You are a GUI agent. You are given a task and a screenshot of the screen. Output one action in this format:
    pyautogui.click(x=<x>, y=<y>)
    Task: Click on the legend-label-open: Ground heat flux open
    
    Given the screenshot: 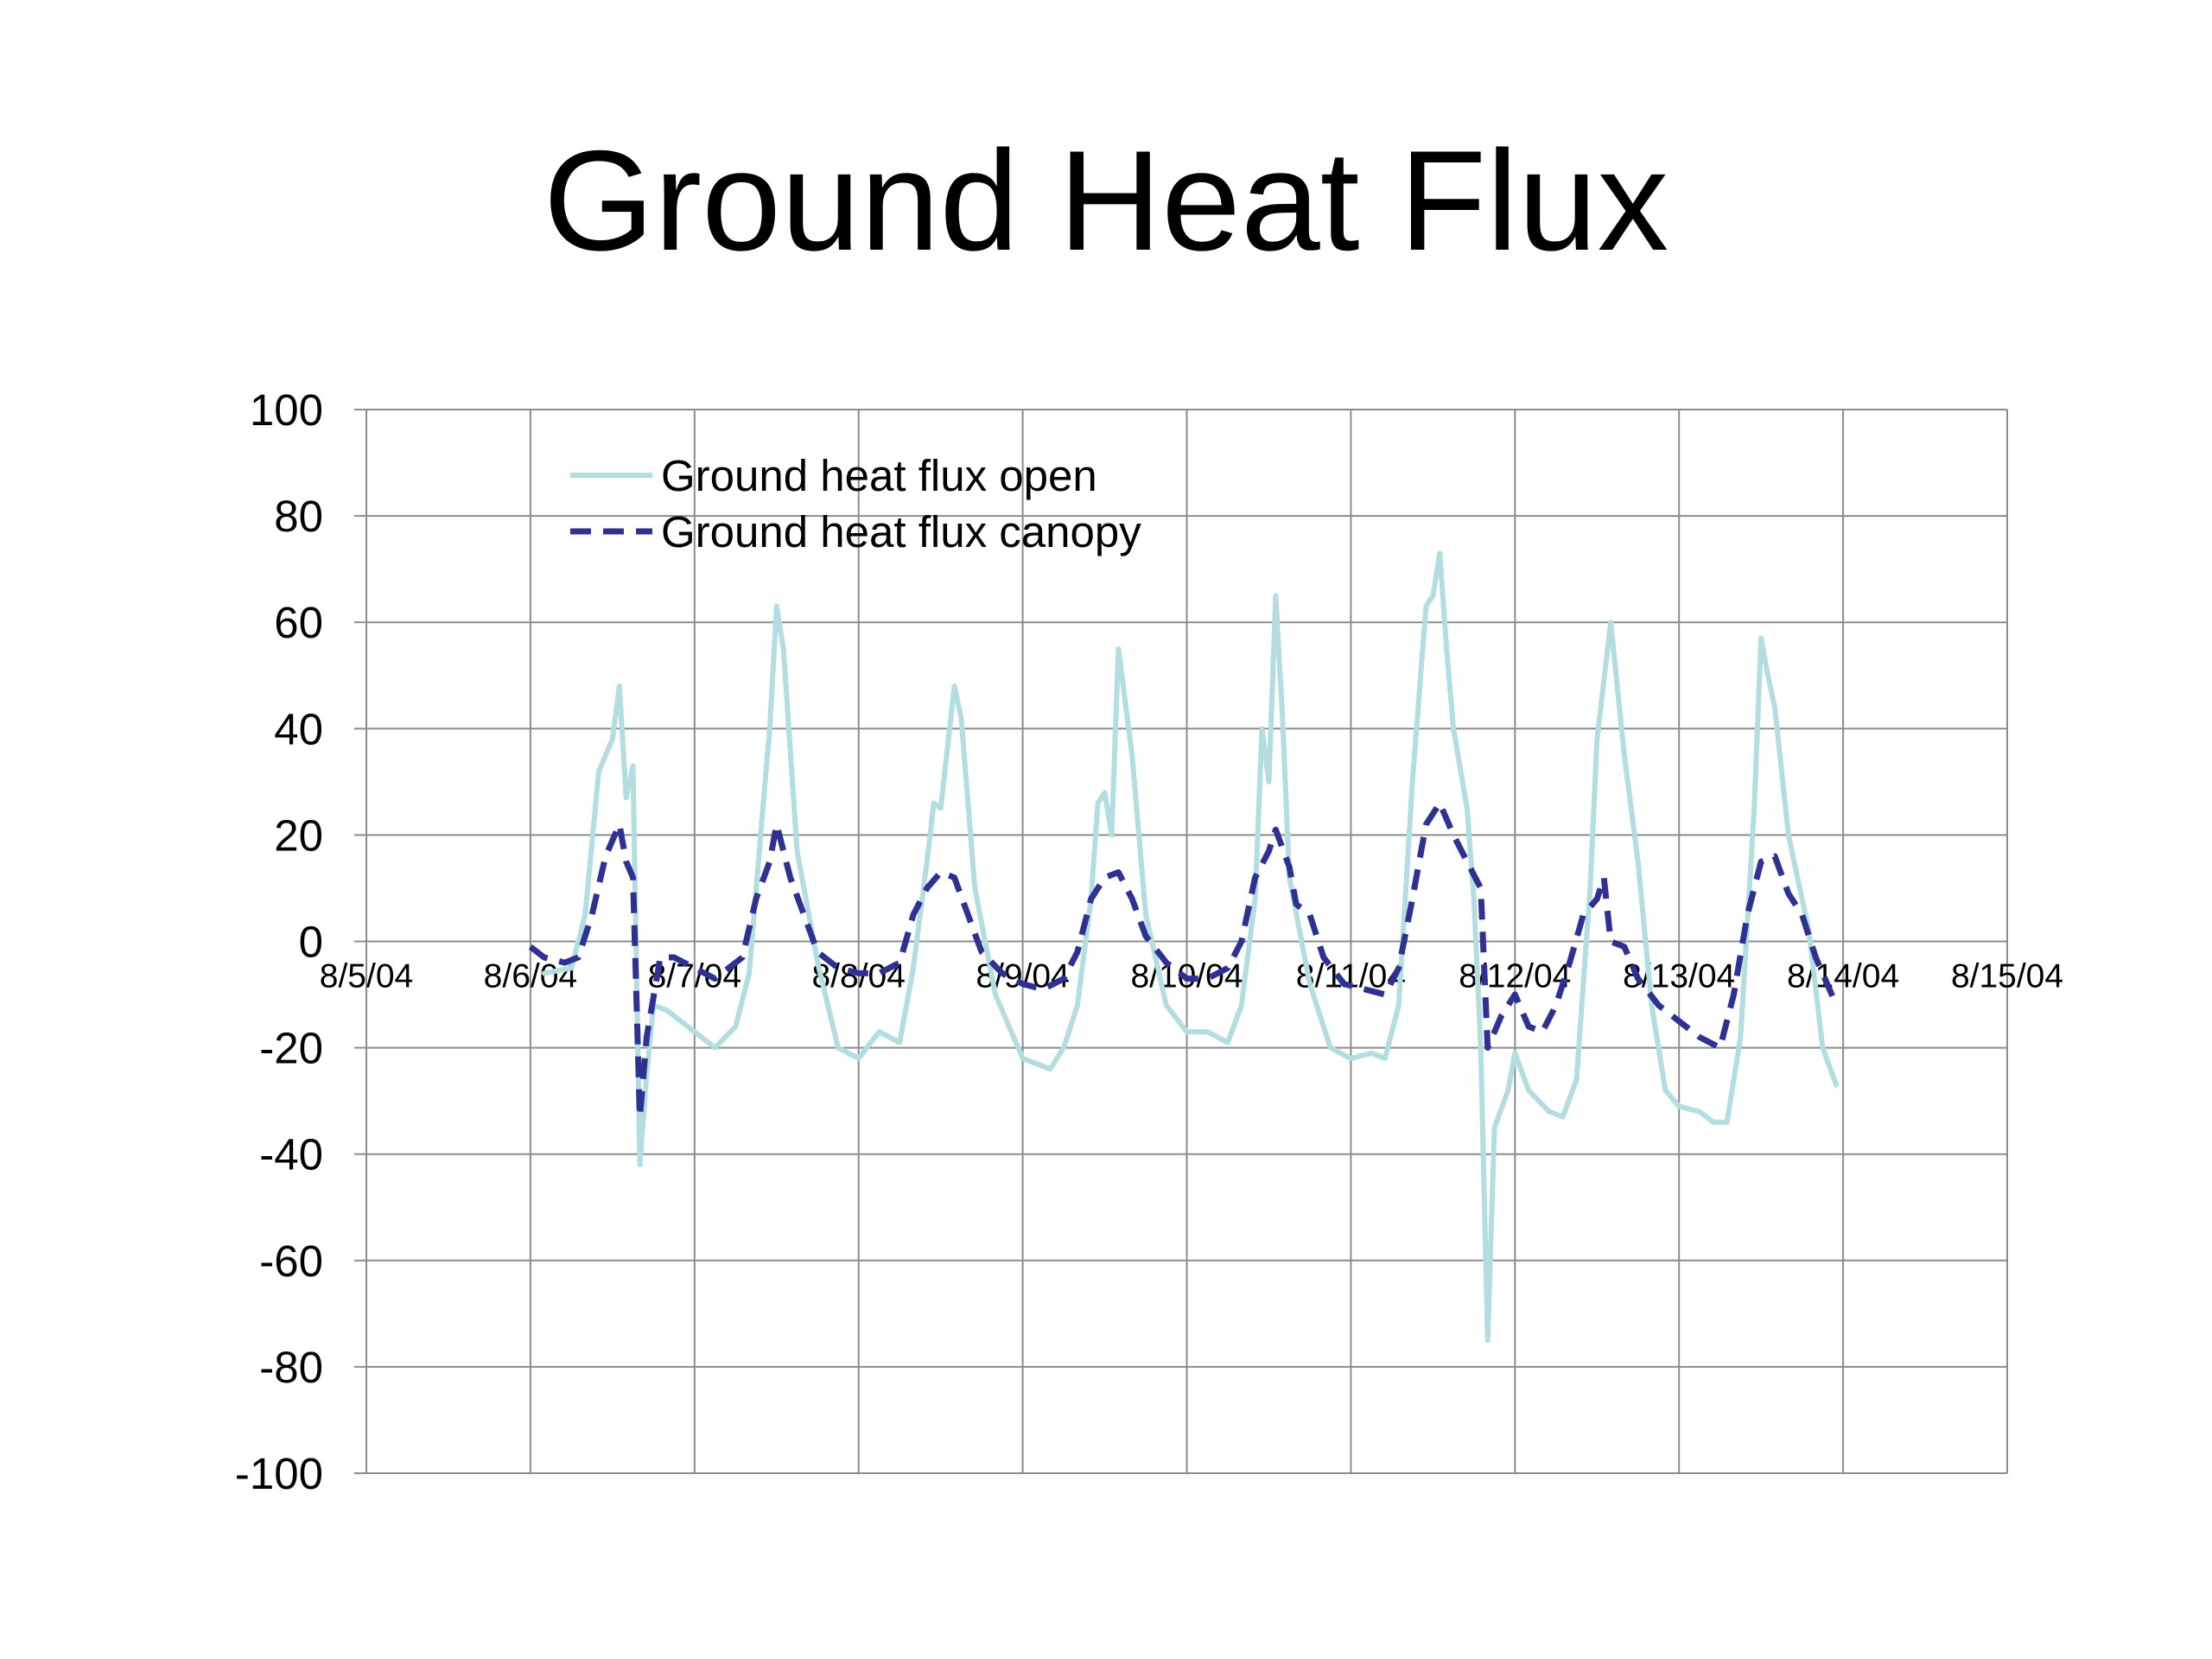 What is the action you would take?
    pyautogui.click(x=879, y=475)
    